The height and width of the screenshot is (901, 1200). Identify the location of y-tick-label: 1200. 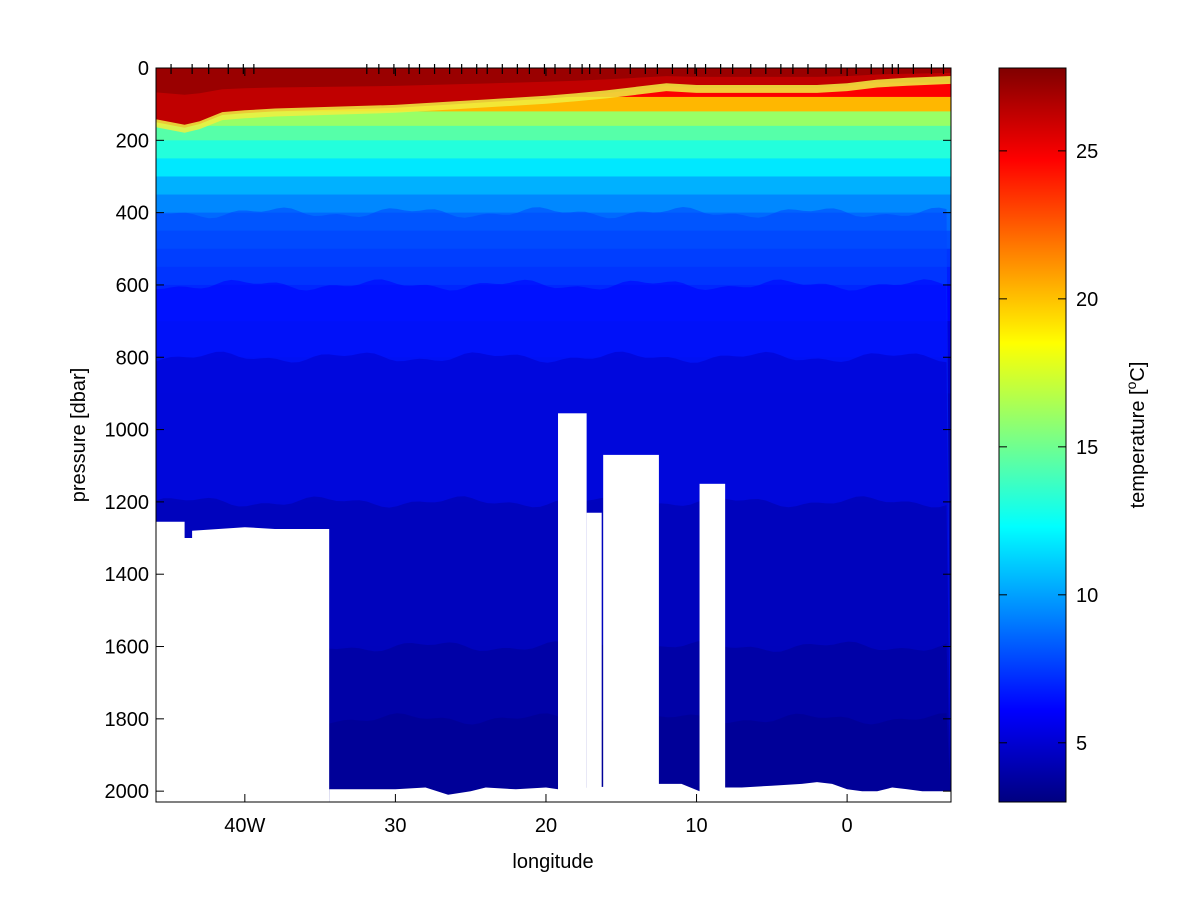
(127, 503).